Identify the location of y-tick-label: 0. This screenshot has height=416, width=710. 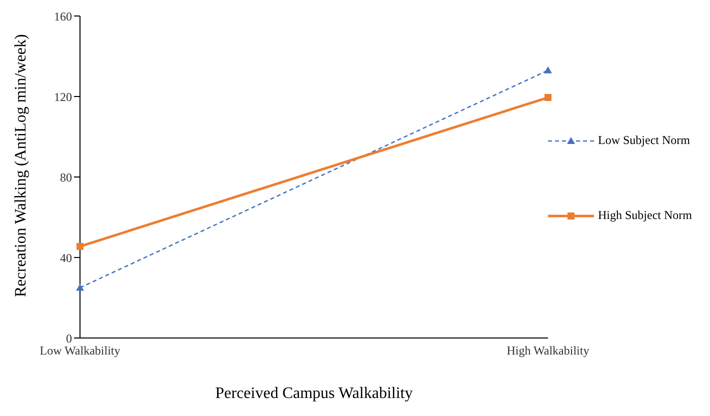
(69, 338).